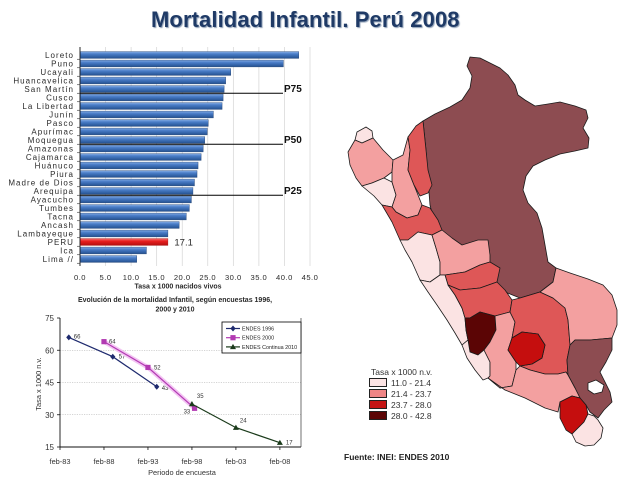 The image size is (638, 479). What do you see at coordinates (43, 80) in the screenshot?
I see `bar-category-label: Huancavelica` at bounding box center [43, 80].